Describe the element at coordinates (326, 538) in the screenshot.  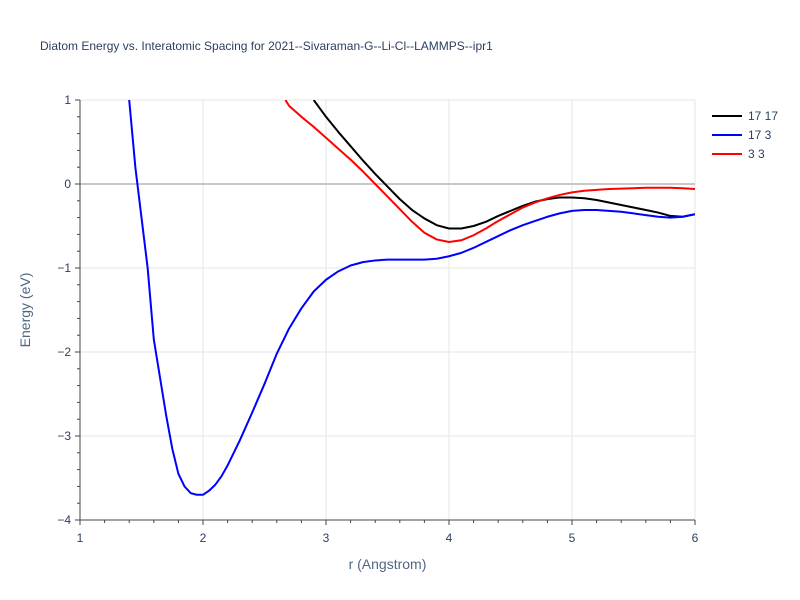
I see `x-tick-label: 3` at that location.